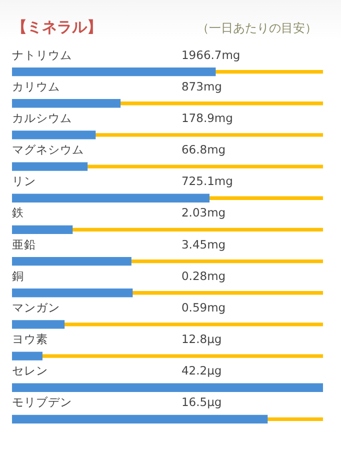  Describe the element at coordinates (24, 181) in the screenshot. I see `y-tick-label: リン` at that location.